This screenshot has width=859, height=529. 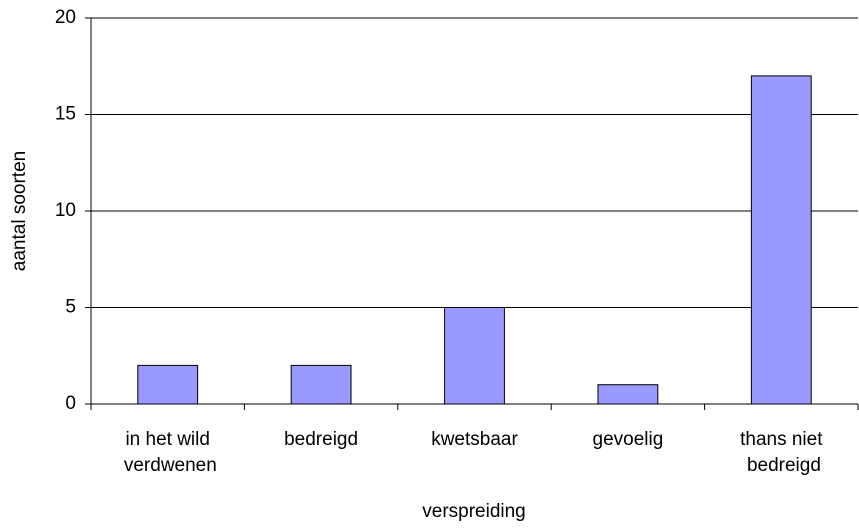 I want to click on x-axis-label: verspreiding, so click(x=474, y=511).